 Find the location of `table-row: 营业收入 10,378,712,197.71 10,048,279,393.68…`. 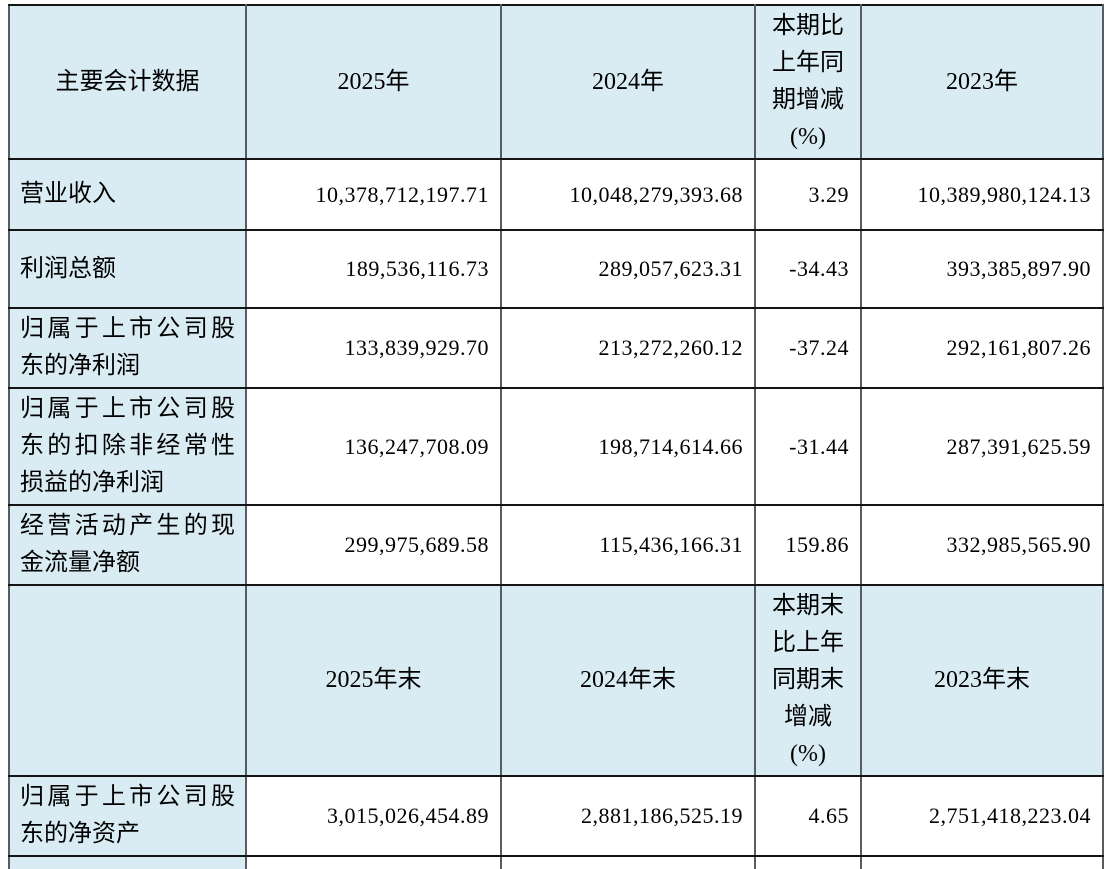

table-row: 营业收入 10,378,712,197.71 10,048,279,393.68… is located at coordinates (556, 194).